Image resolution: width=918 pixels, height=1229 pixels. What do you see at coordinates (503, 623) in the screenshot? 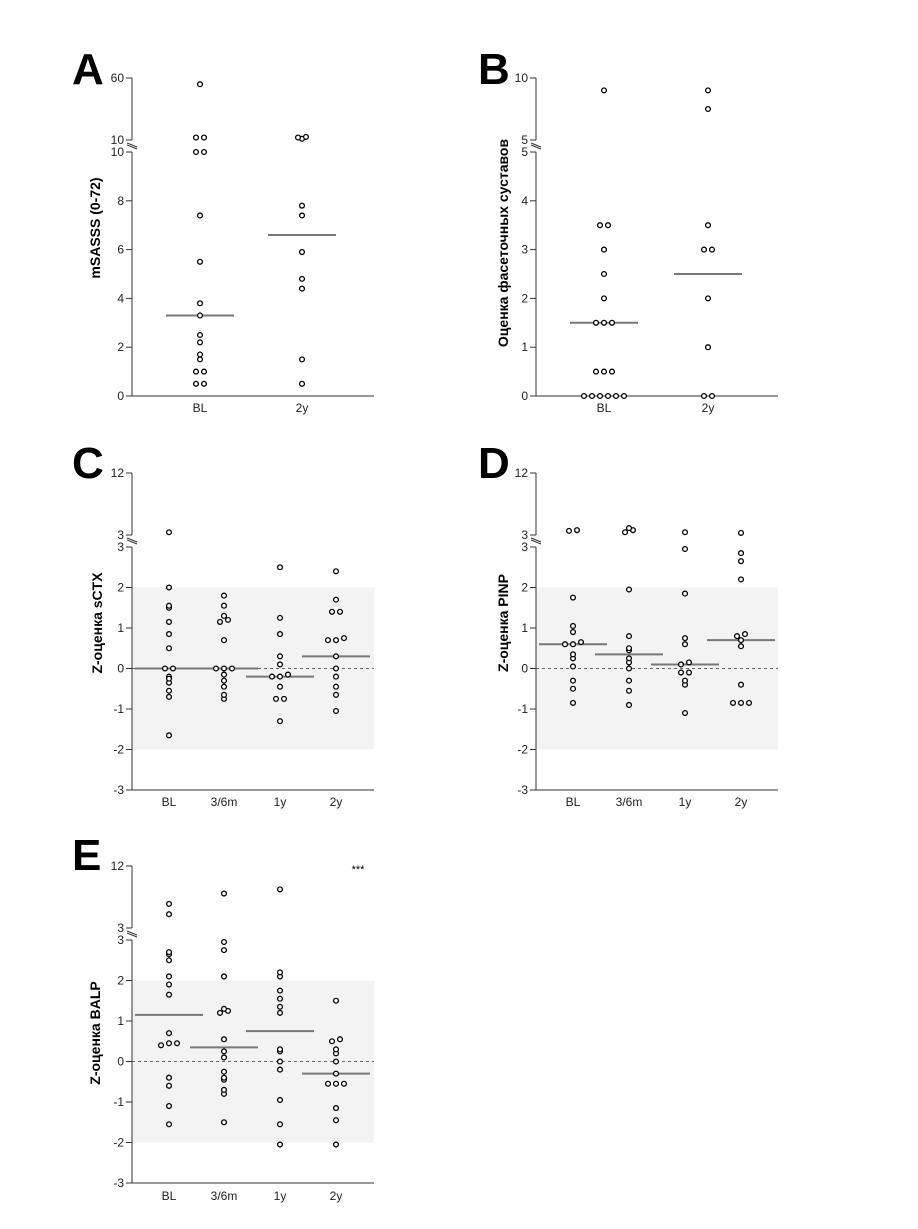
I see `y-axis-title: Z-оценка PINP` at bounding box center [503, 623].